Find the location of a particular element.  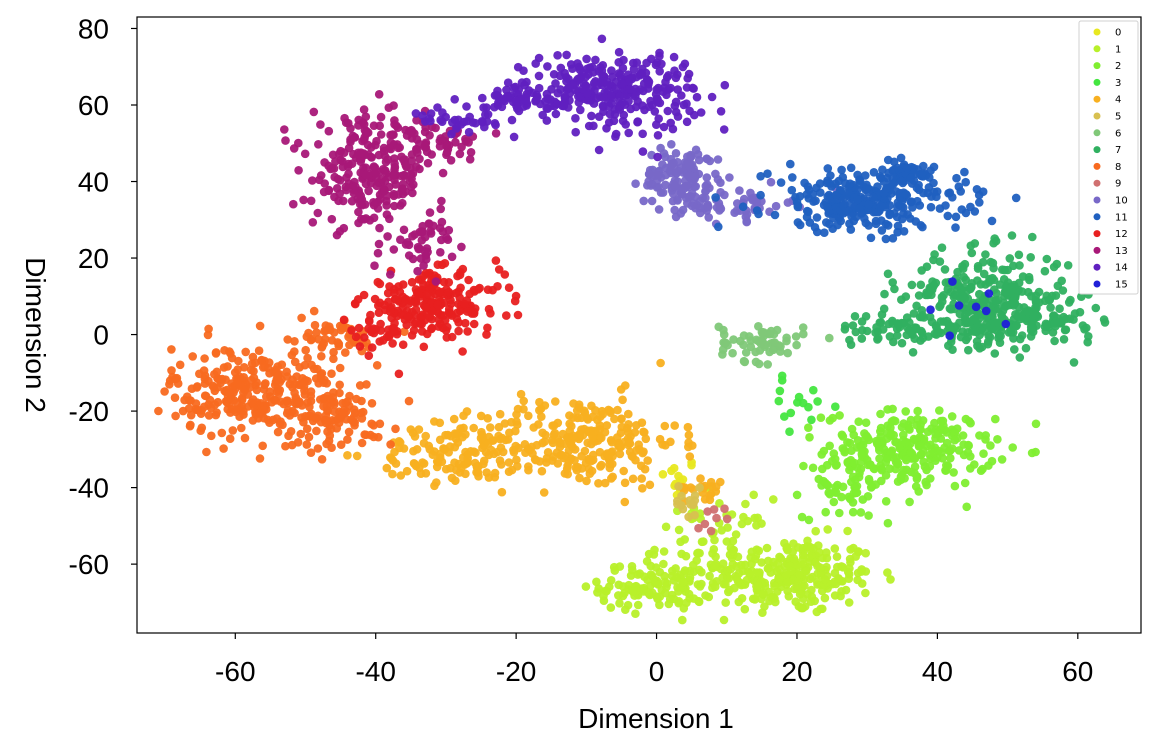

y-tick-label: 80 is located at coordinates (93, 28).